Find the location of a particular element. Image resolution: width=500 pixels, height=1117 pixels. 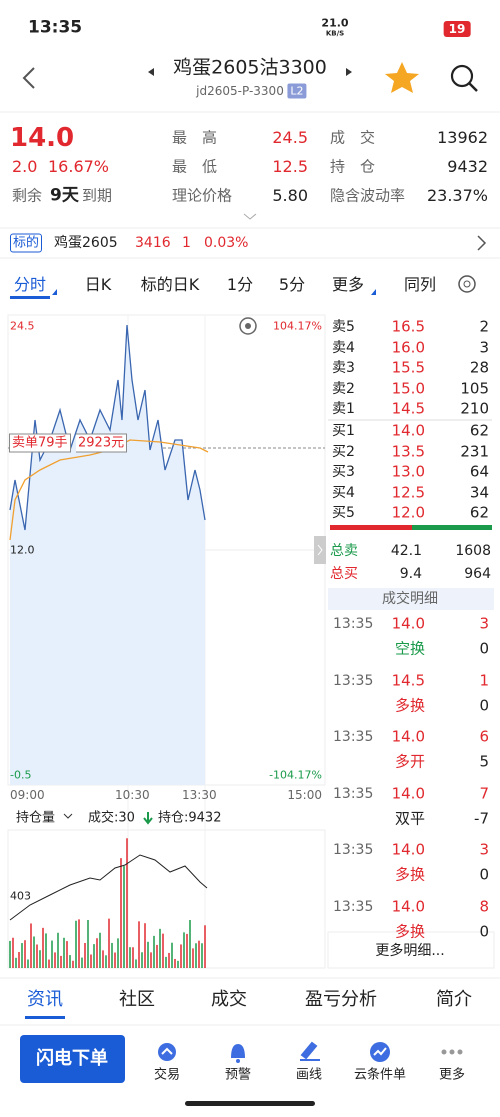

label: -7 is located at coordinates (481, 818).